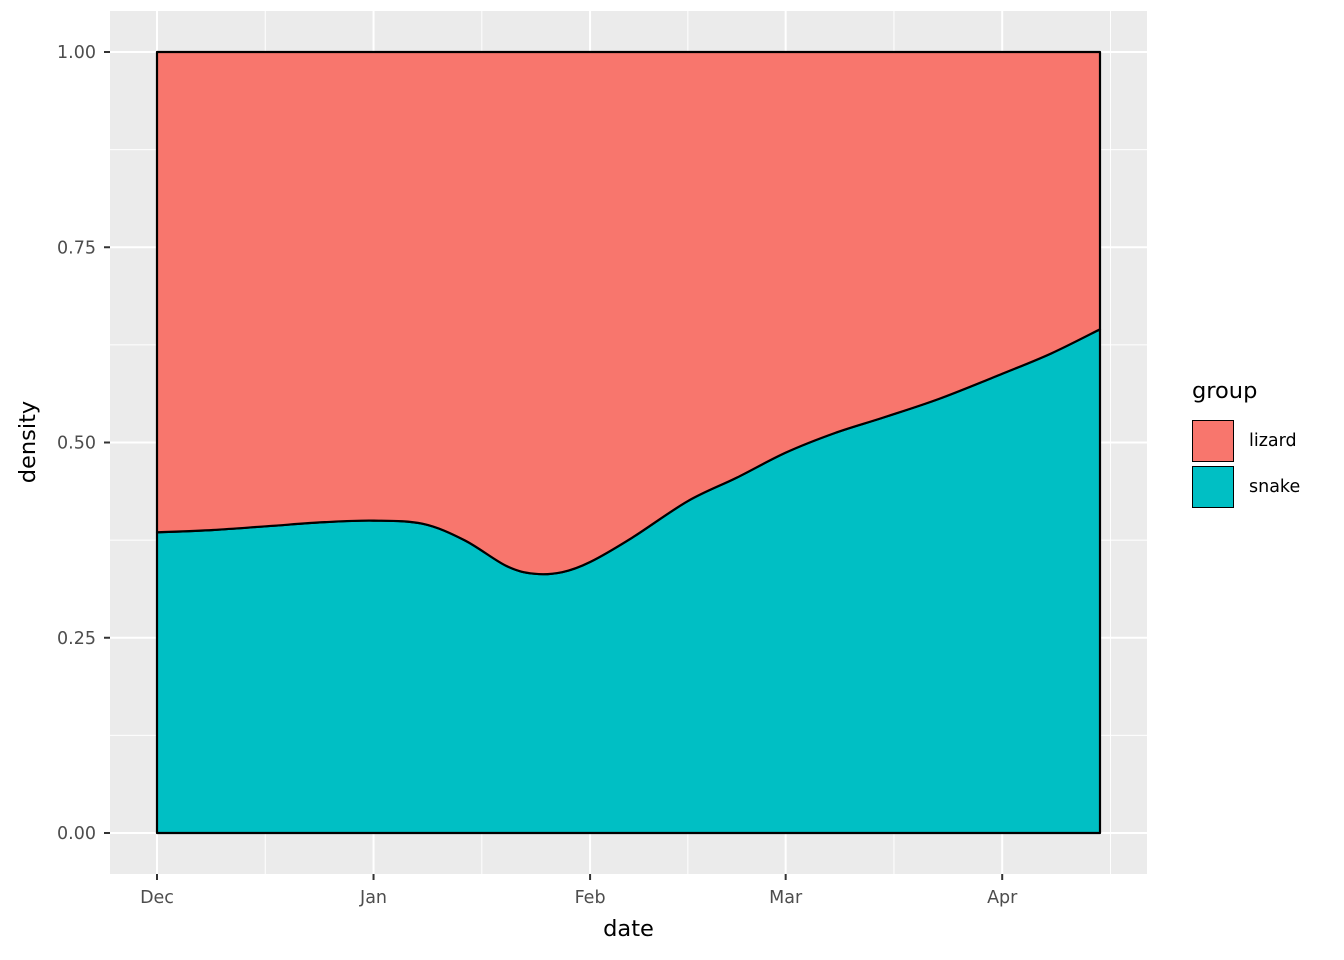  What do you see at coordinates (628, 929) in the screenshot?
I see `x-axis-title: date` at bounding box center [628, 929].